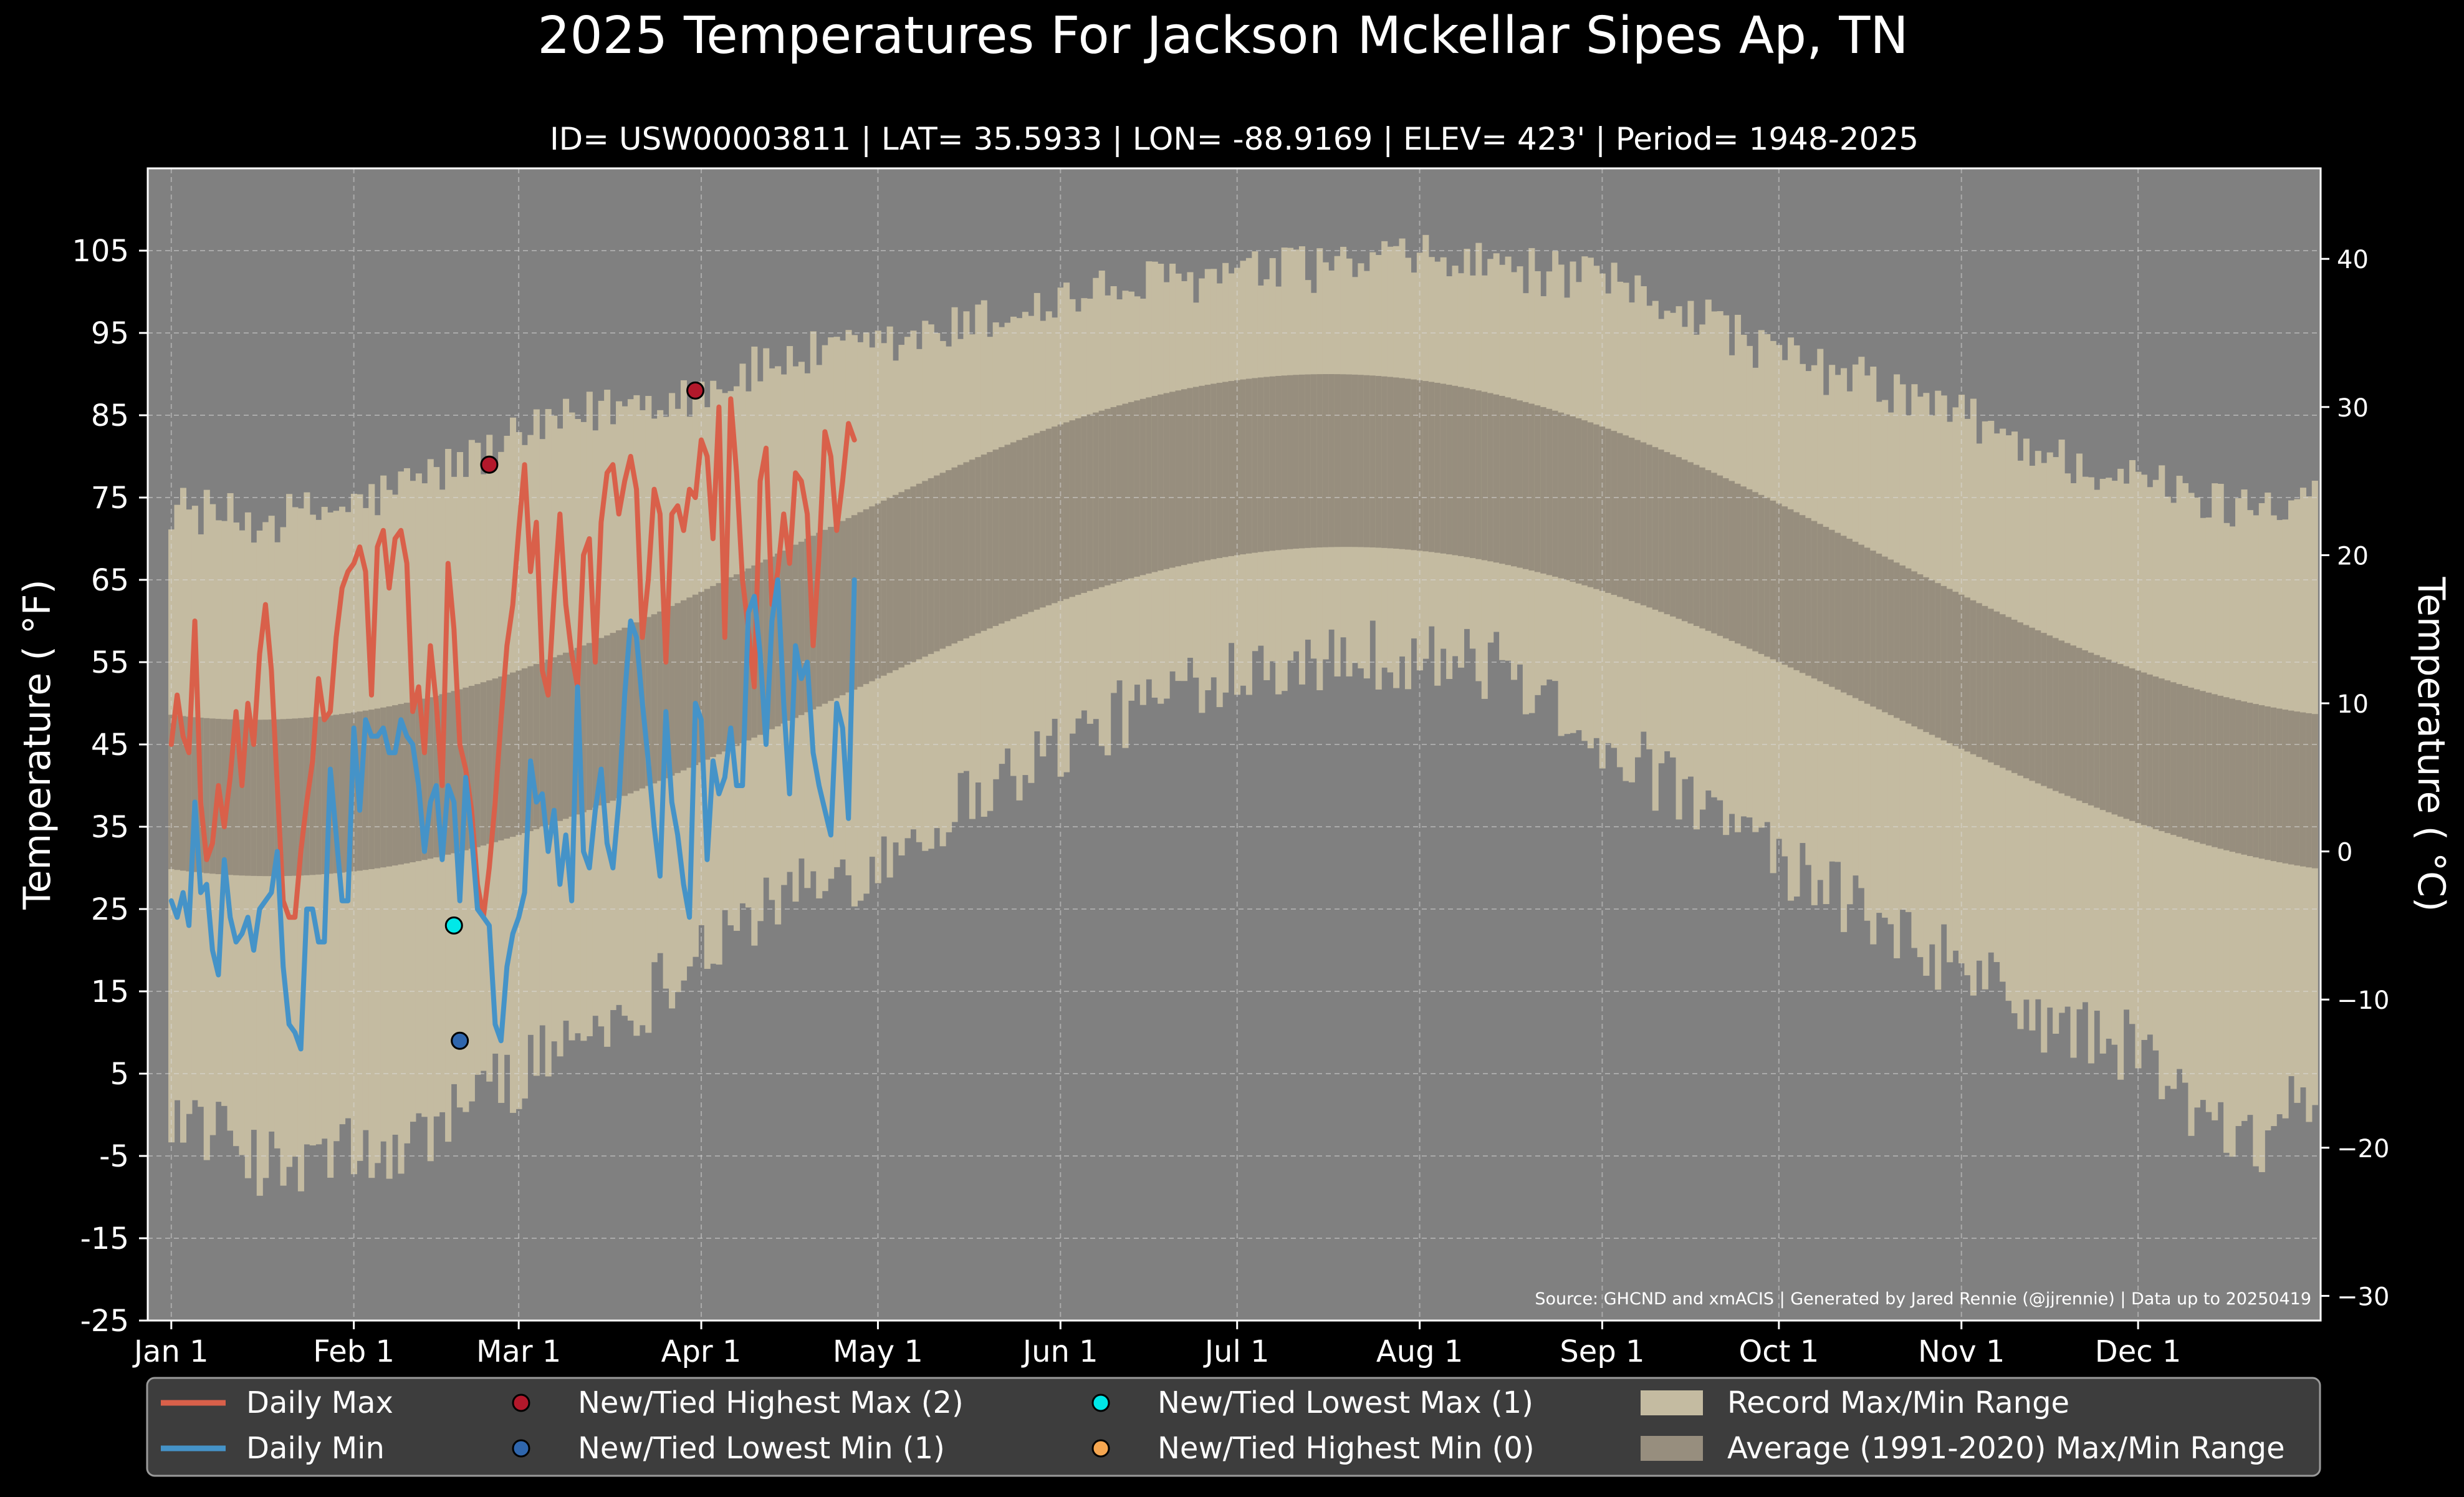 This screenshot has width=2464, height=1497. I want to click on legend-label-highest-max: New/Tied Highest Max (2), so click(771, 1402).